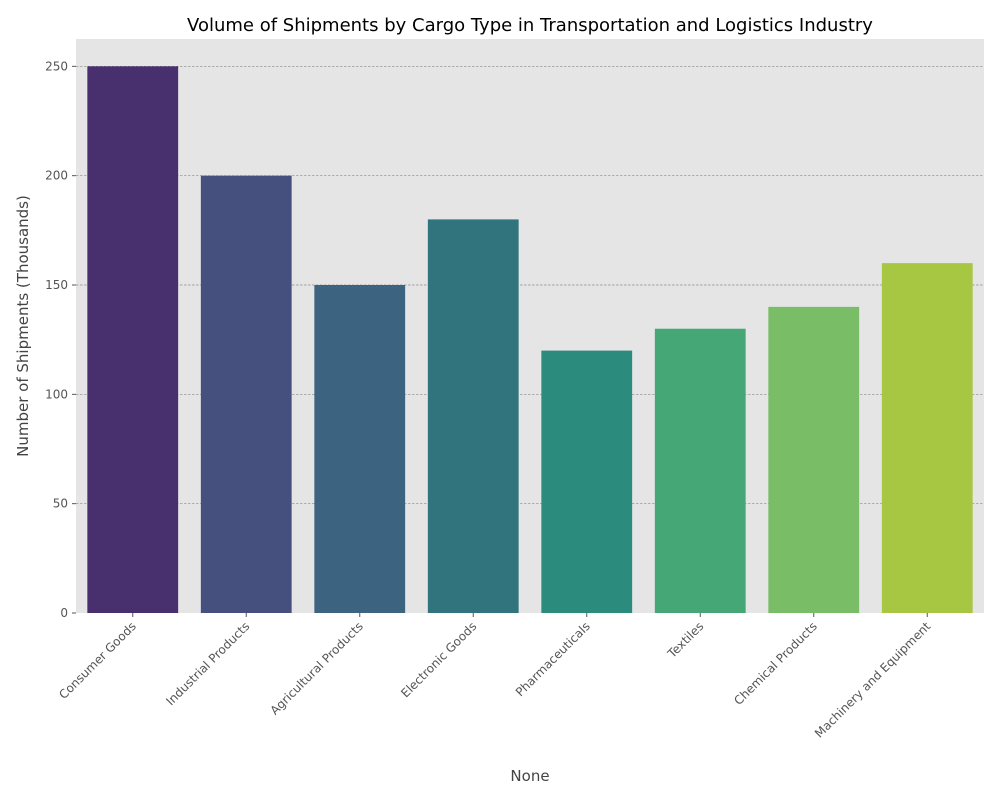 The image size is (1000, 804). I want to click on x-tick-label-2: Agricultural Products, so click(316, 668).